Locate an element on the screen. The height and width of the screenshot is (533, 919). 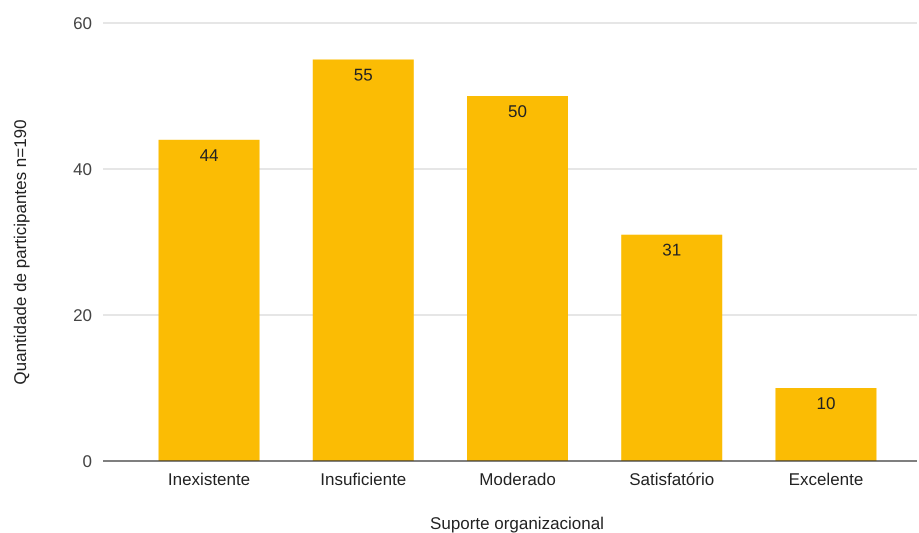
x-axis-title: Suporte organizacional is located at coordinates (517, 523).